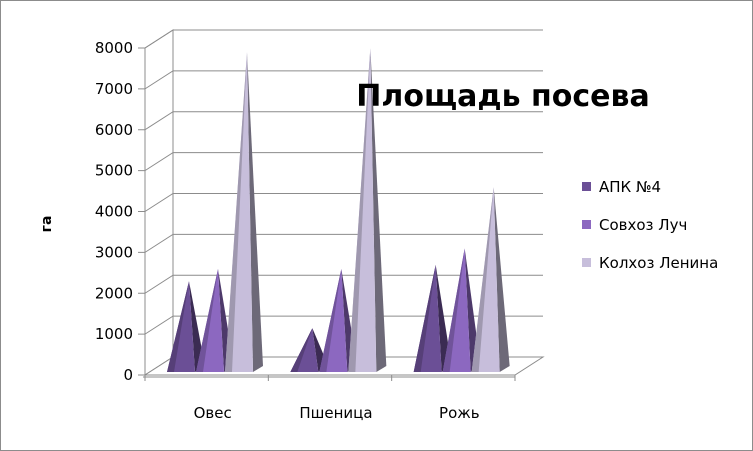 Image resolution: width=753 pixels, height=451 pixels. What do you see at coordinates (114, 334) in the screenshot?
I see `y-tick-label: 1000` at bounding box center [114, 334].